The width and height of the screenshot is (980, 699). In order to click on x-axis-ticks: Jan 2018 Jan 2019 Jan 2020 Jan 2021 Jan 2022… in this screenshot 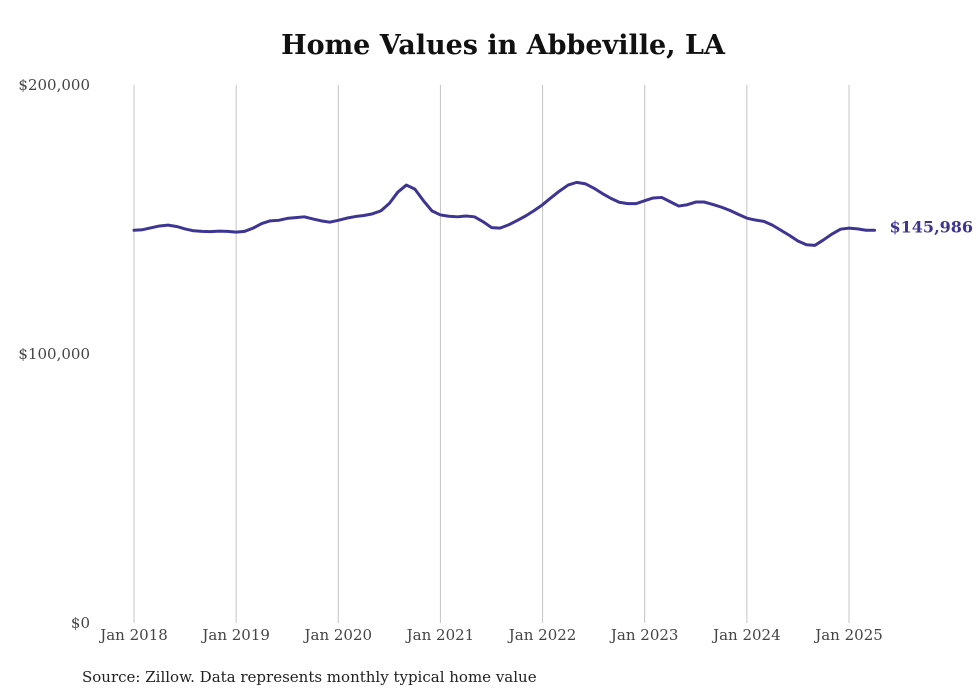, I will do `click(490, 635)`.